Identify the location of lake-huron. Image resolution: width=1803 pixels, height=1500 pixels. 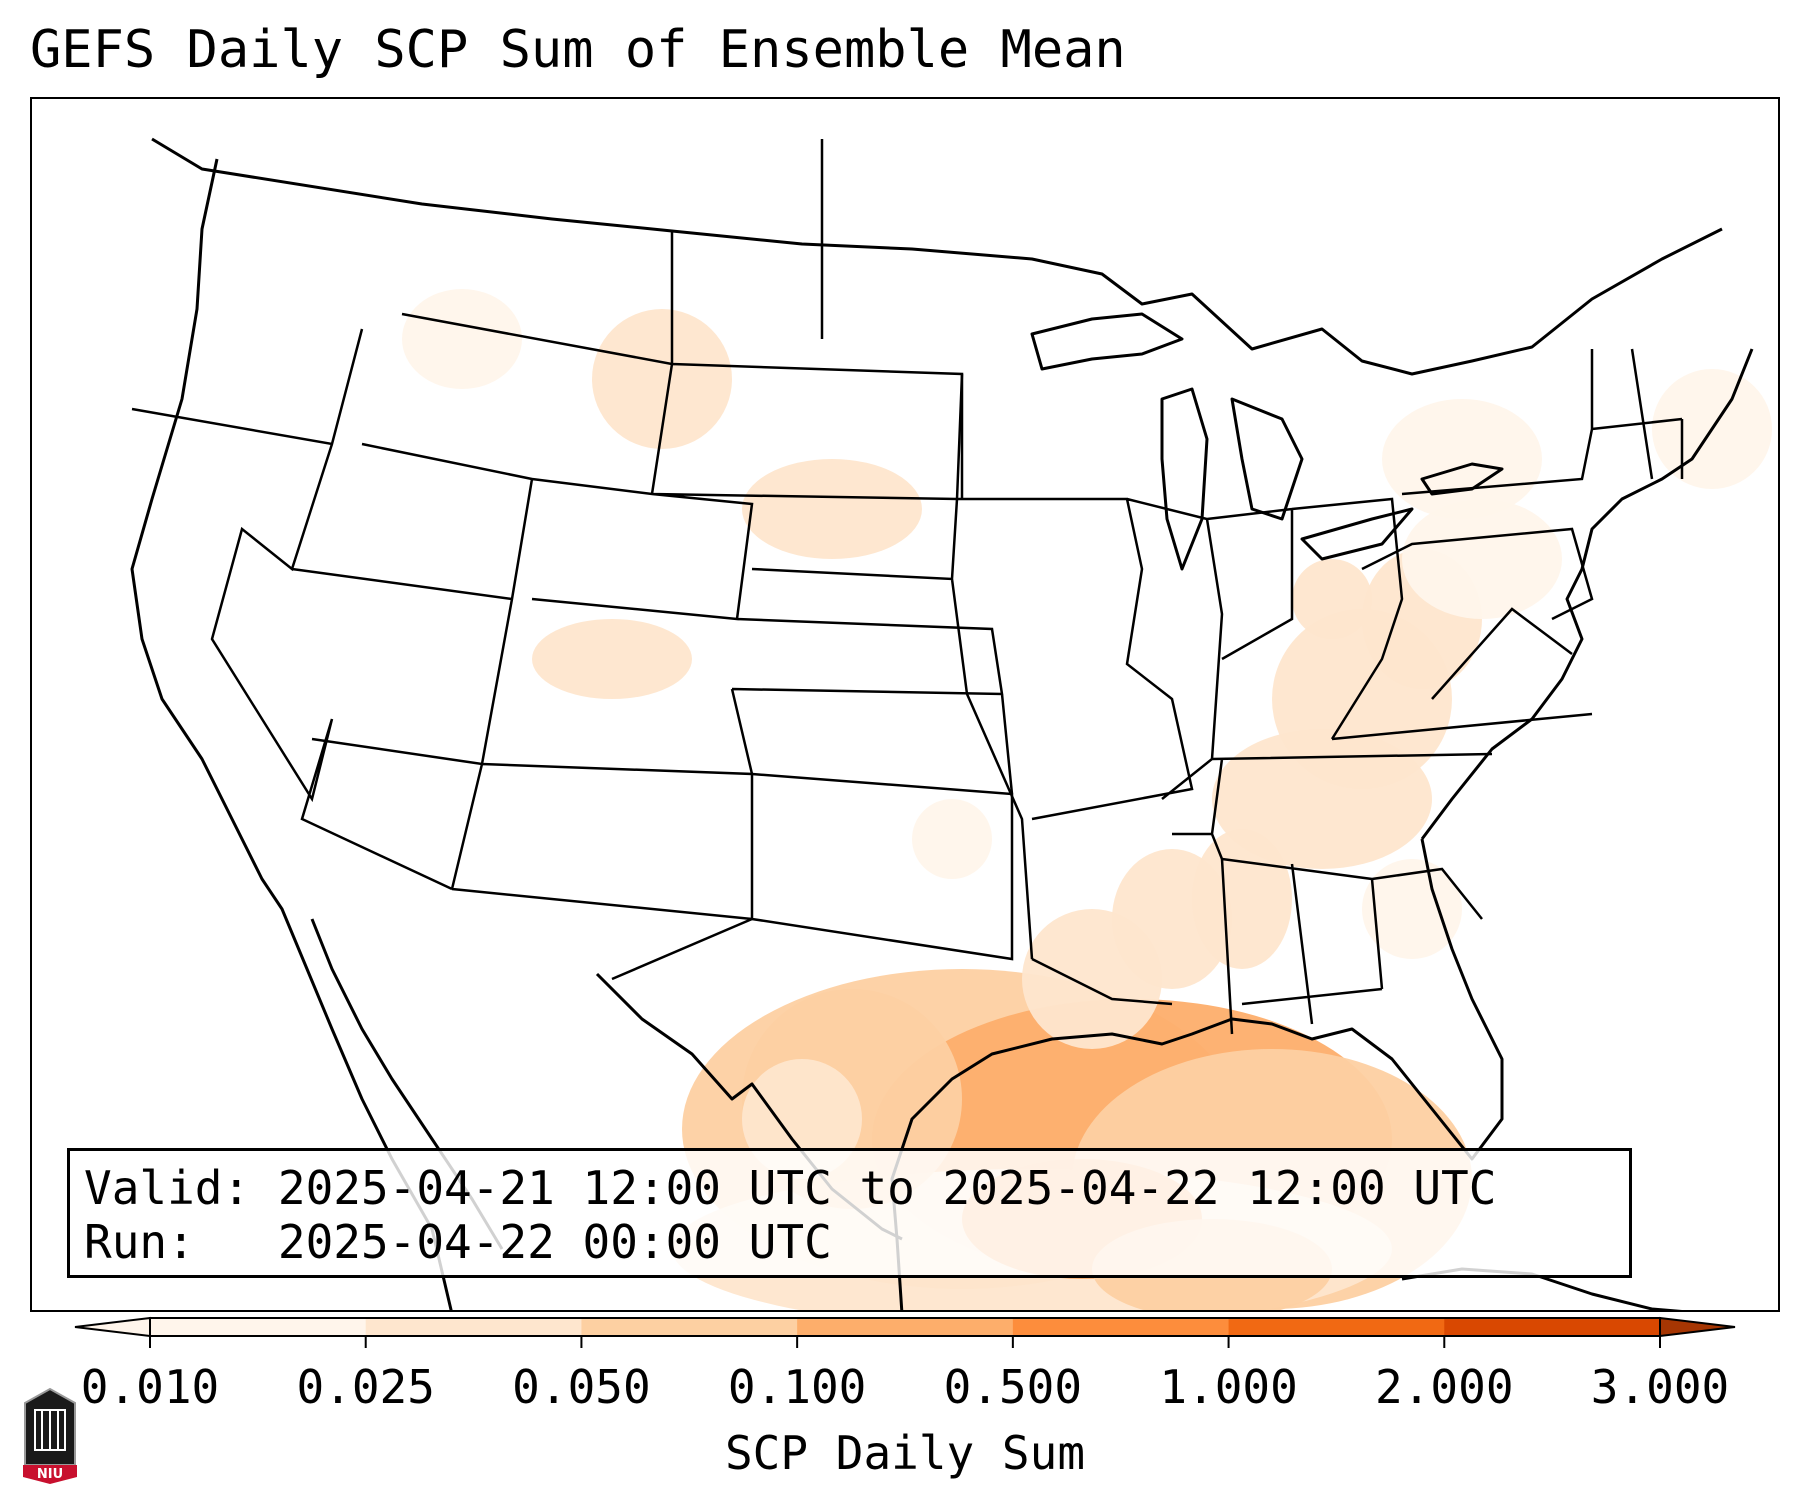
(1267, 459).